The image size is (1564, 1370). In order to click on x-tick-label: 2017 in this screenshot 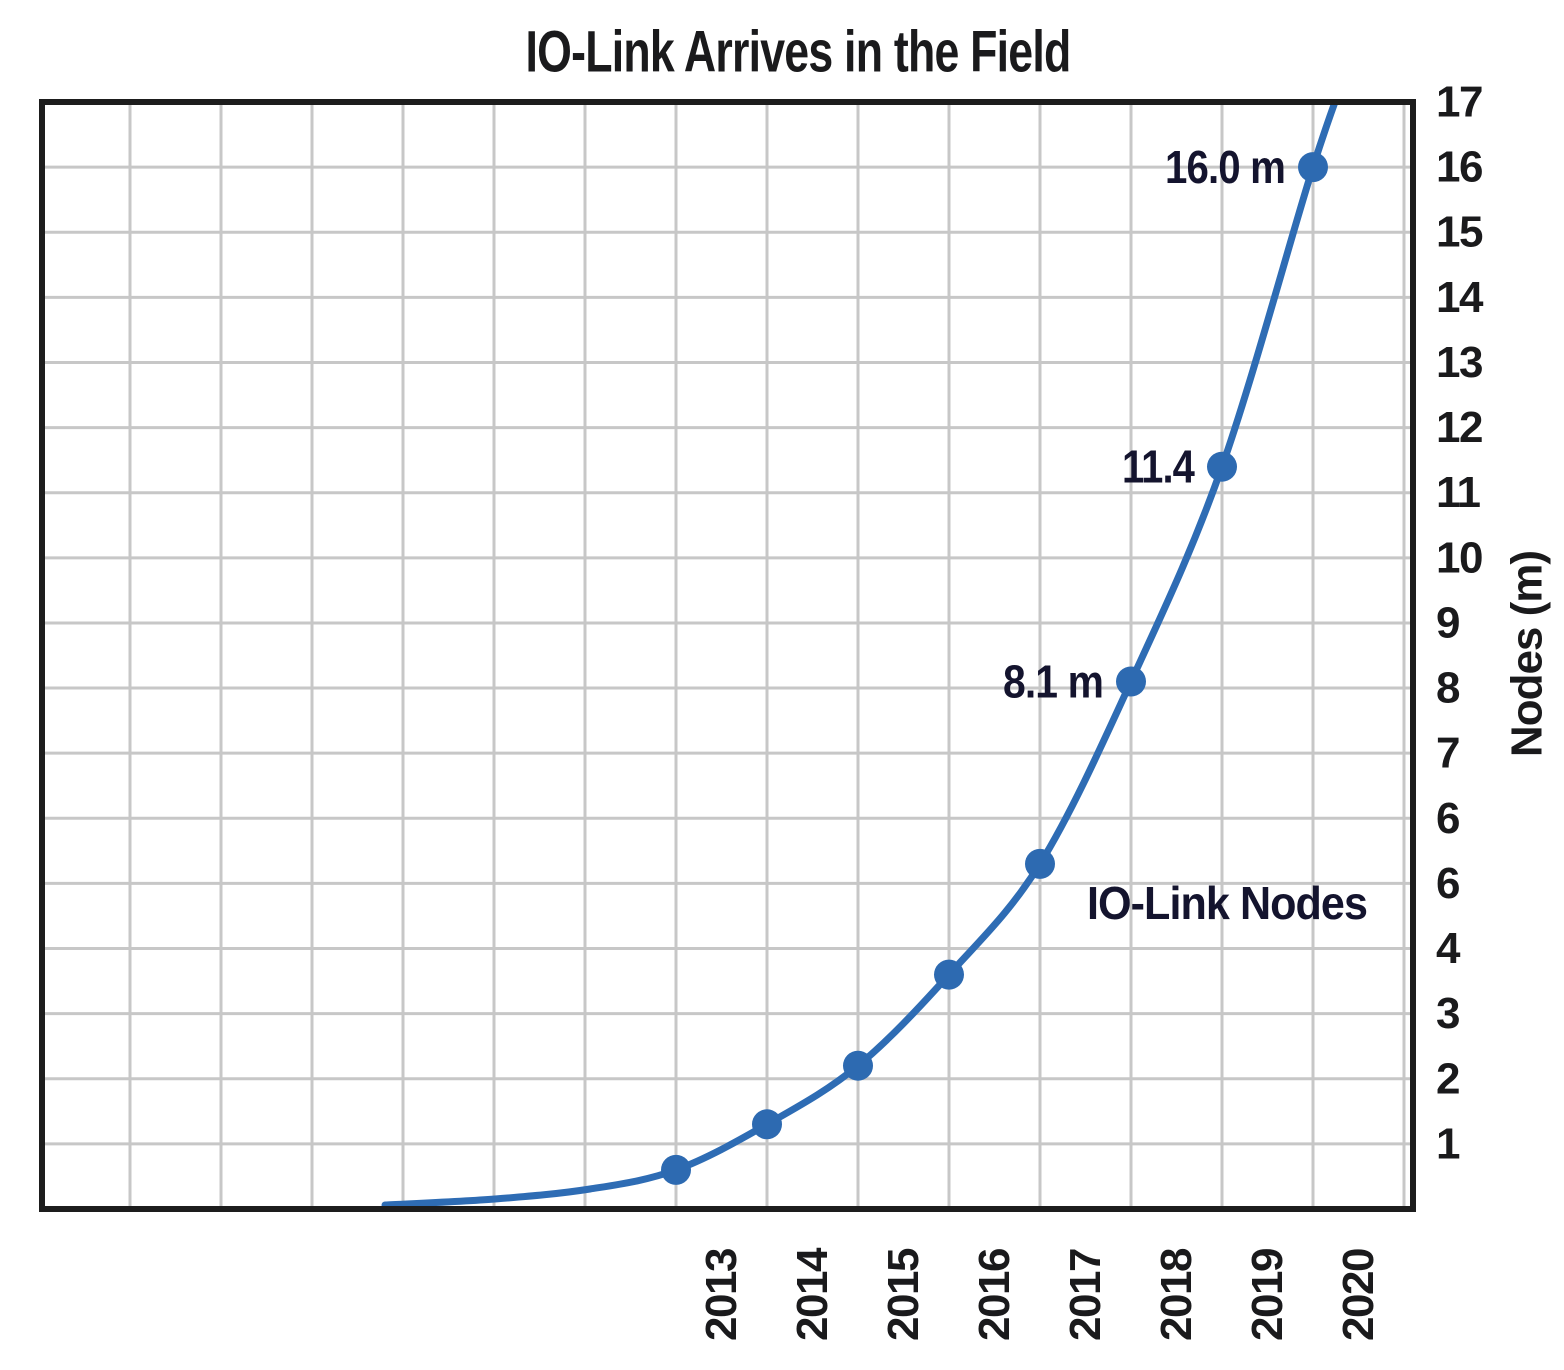, I will do `click(1085, 1295)`.